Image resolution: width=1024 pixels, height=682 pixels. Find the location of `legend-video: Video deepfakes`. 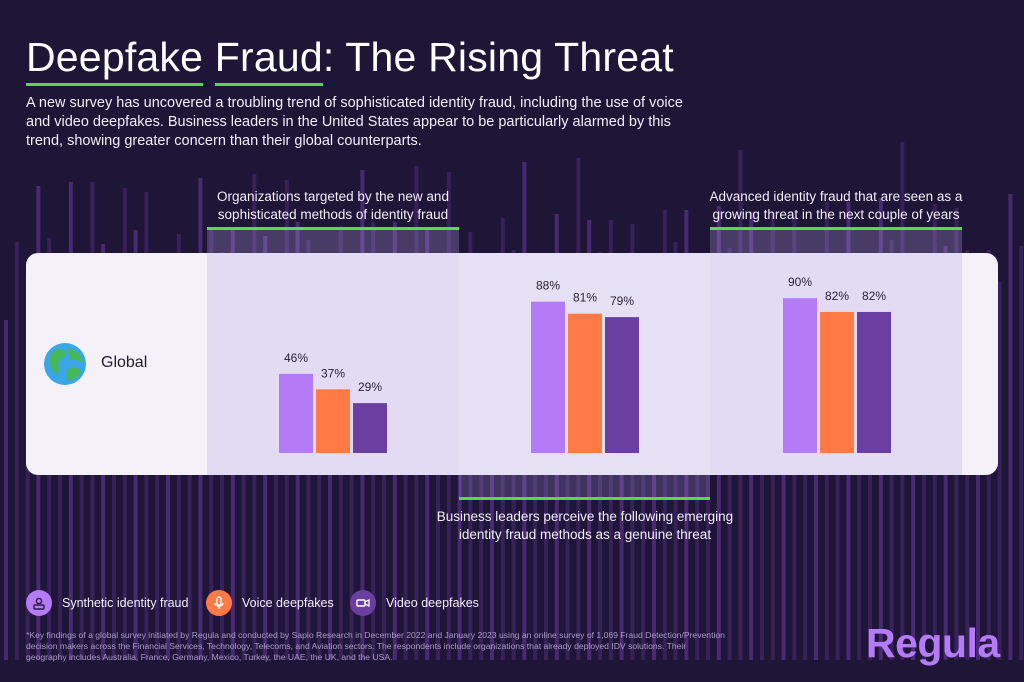

legend-video: Video deepfakes is located at coordinates (414, 603).